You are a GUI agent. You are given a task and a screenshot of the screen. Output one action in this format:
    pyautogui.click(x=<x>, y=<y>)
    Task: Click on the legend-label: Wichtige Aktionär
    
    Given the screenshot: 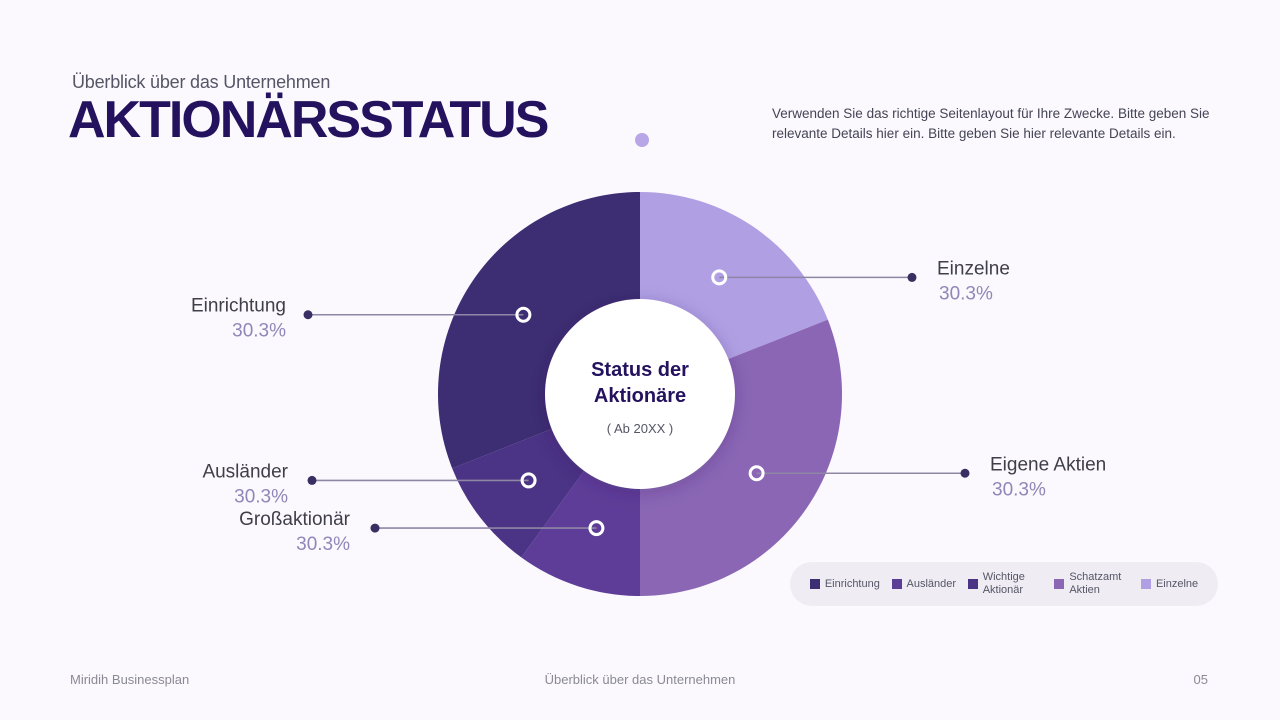 What is the action you would take?
    pyautogui.click(x=1003, y=583)
    